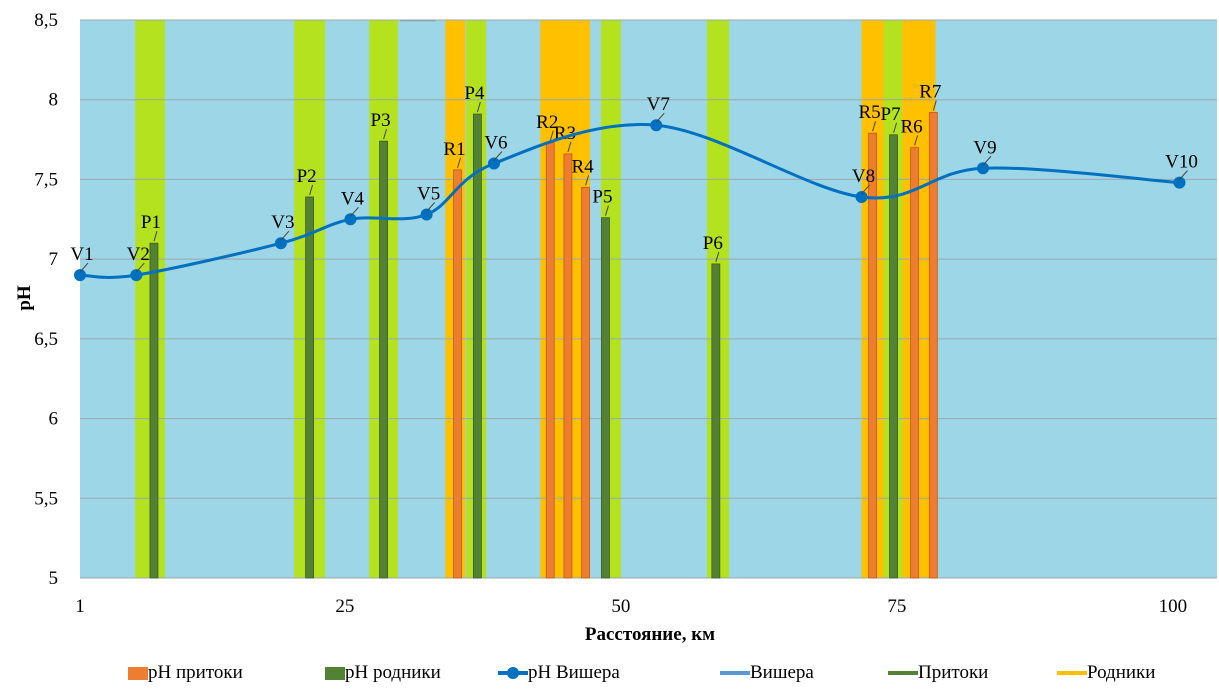 This screenshot has width=1219, height=689. What do you see at coordinates (54, 100) in the screenshot?
I see `y-tick-label: 8` at bounding box center [54, 100].